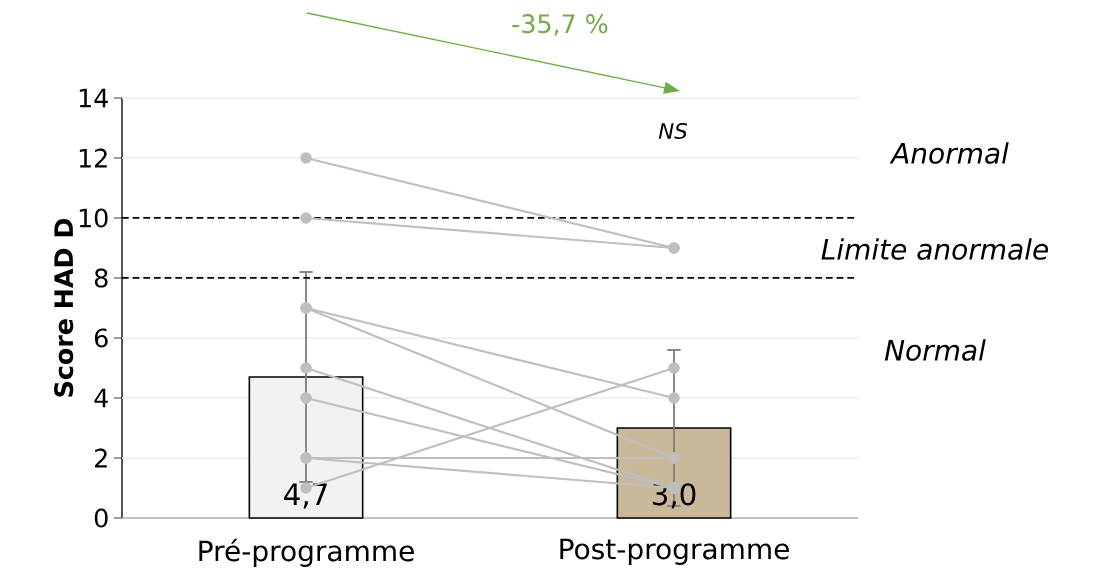 This screenshot has width=1099, height=578. What do you see at coordinates (93, 98) in the screenshot?
I see `y-tick-label: 14` at bounding box center [93, 98].